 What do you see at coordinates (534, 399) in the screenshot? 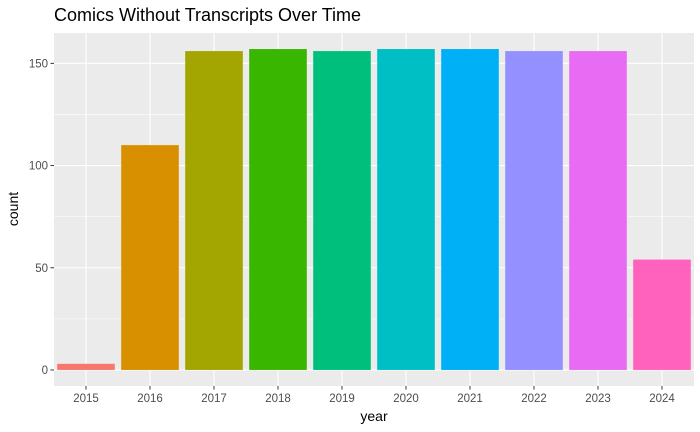
I see `x-tick-label: 2022` at bounding box center [534, 399].